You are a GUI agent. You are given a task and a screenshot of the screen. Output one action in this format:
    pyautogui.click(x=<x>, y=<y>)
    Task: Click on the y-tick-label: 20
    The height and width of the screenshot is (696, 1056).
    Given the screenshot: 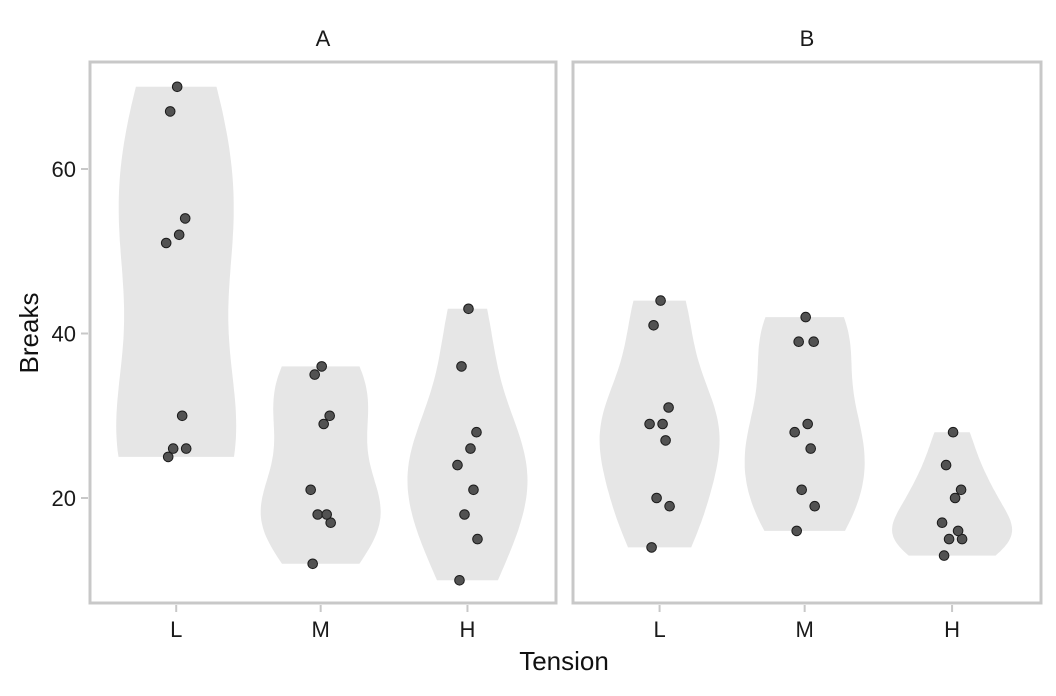 What is the action you would take?
    pyautogui.click(x=64, y=498)
    